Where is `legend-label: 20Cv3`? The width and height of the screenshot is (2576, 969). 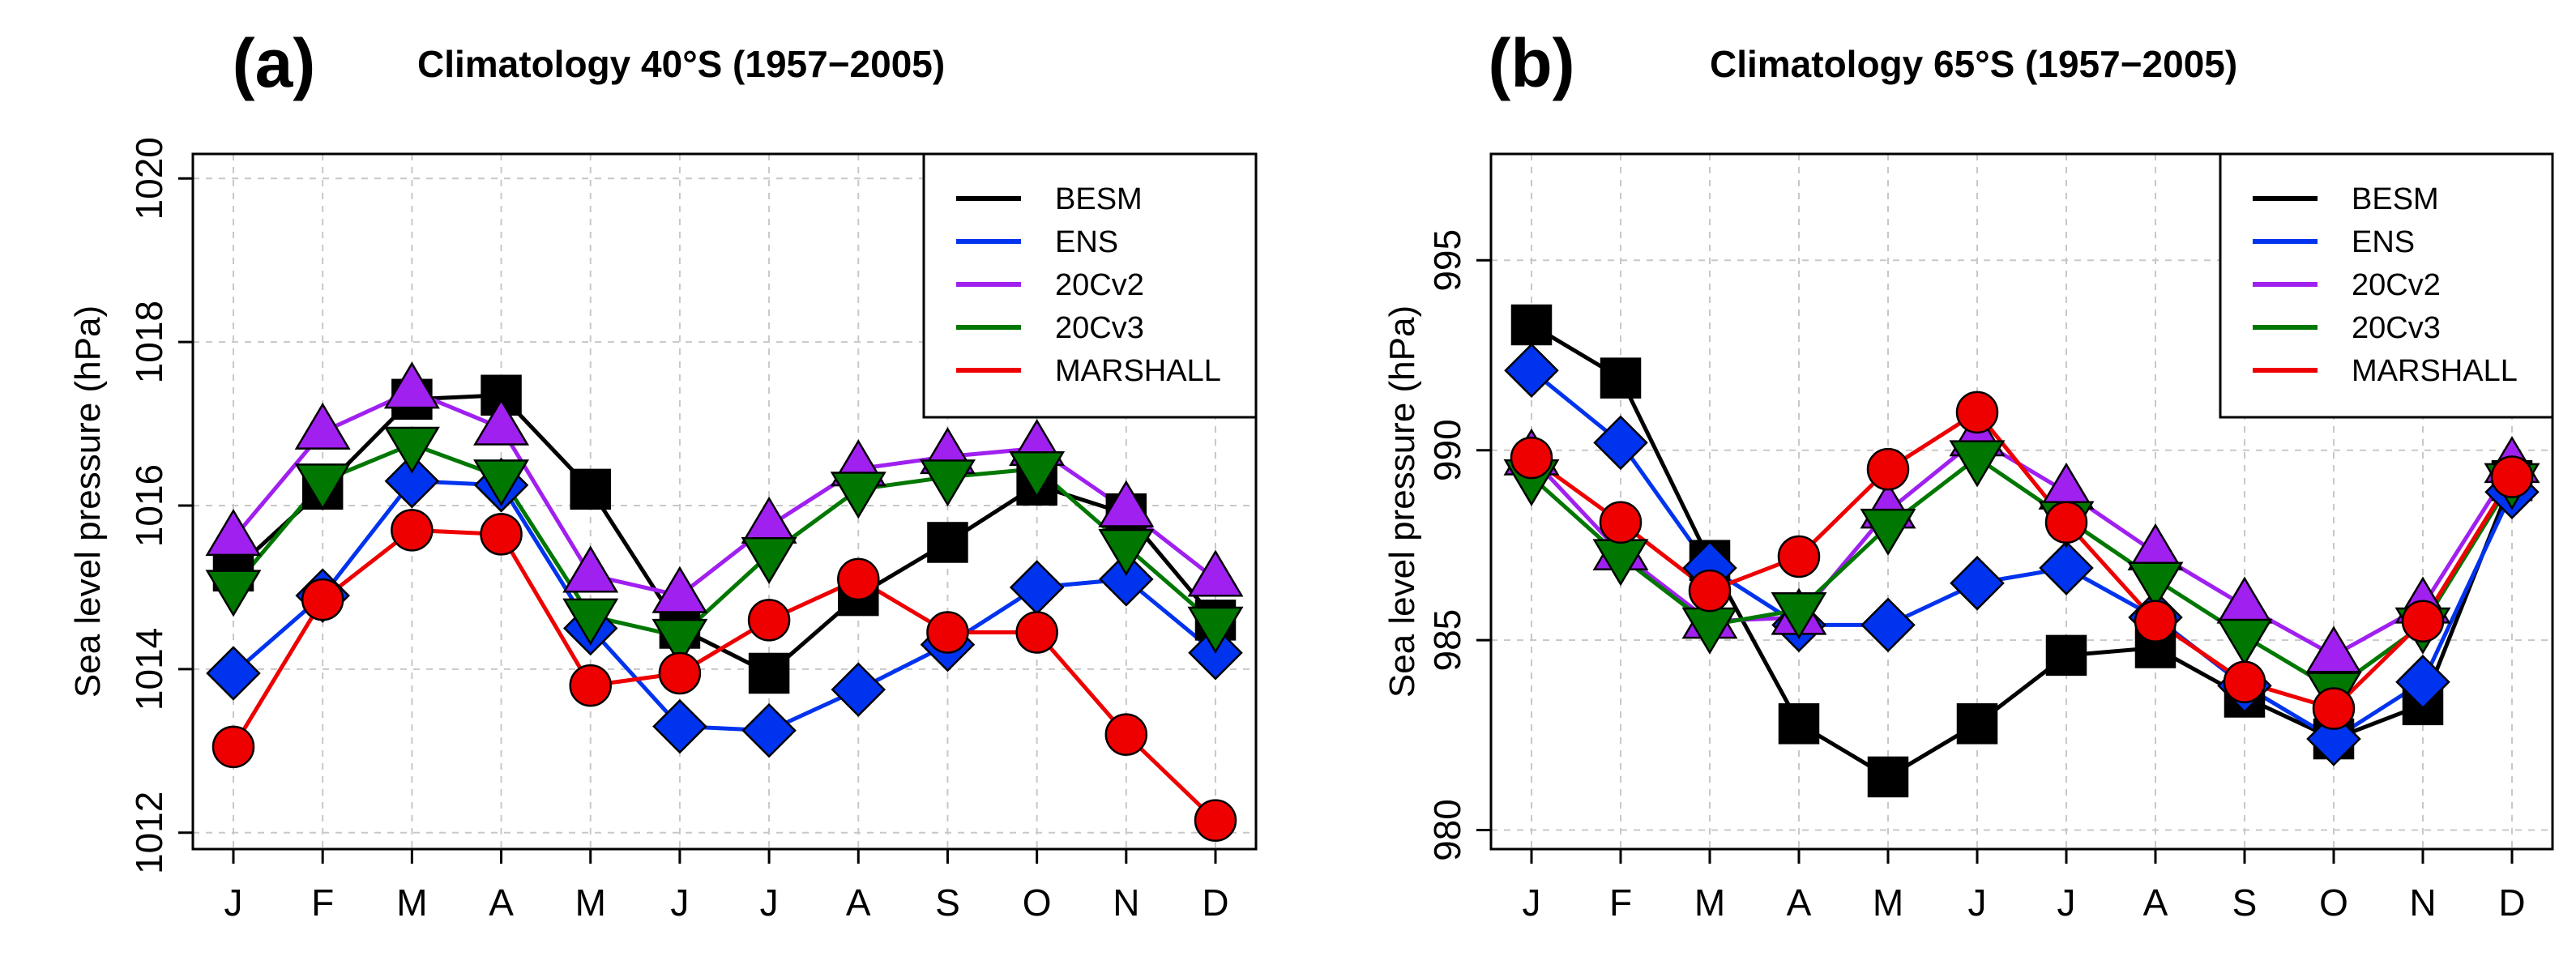
legend-label: 20Cv3 is located at coordinates (1099, 328).